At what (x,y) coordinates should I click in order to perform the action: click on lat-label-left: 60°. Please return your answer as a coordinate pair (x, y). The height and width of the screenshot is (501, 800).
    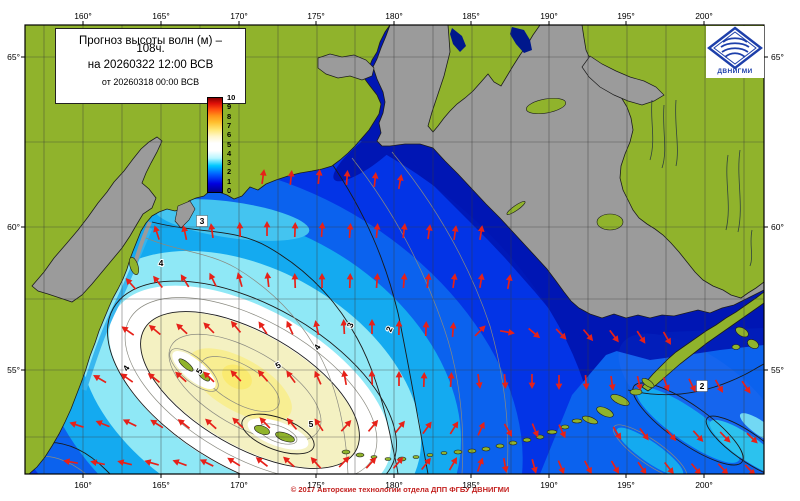
    Looking at the image, I should click on (13, 227).